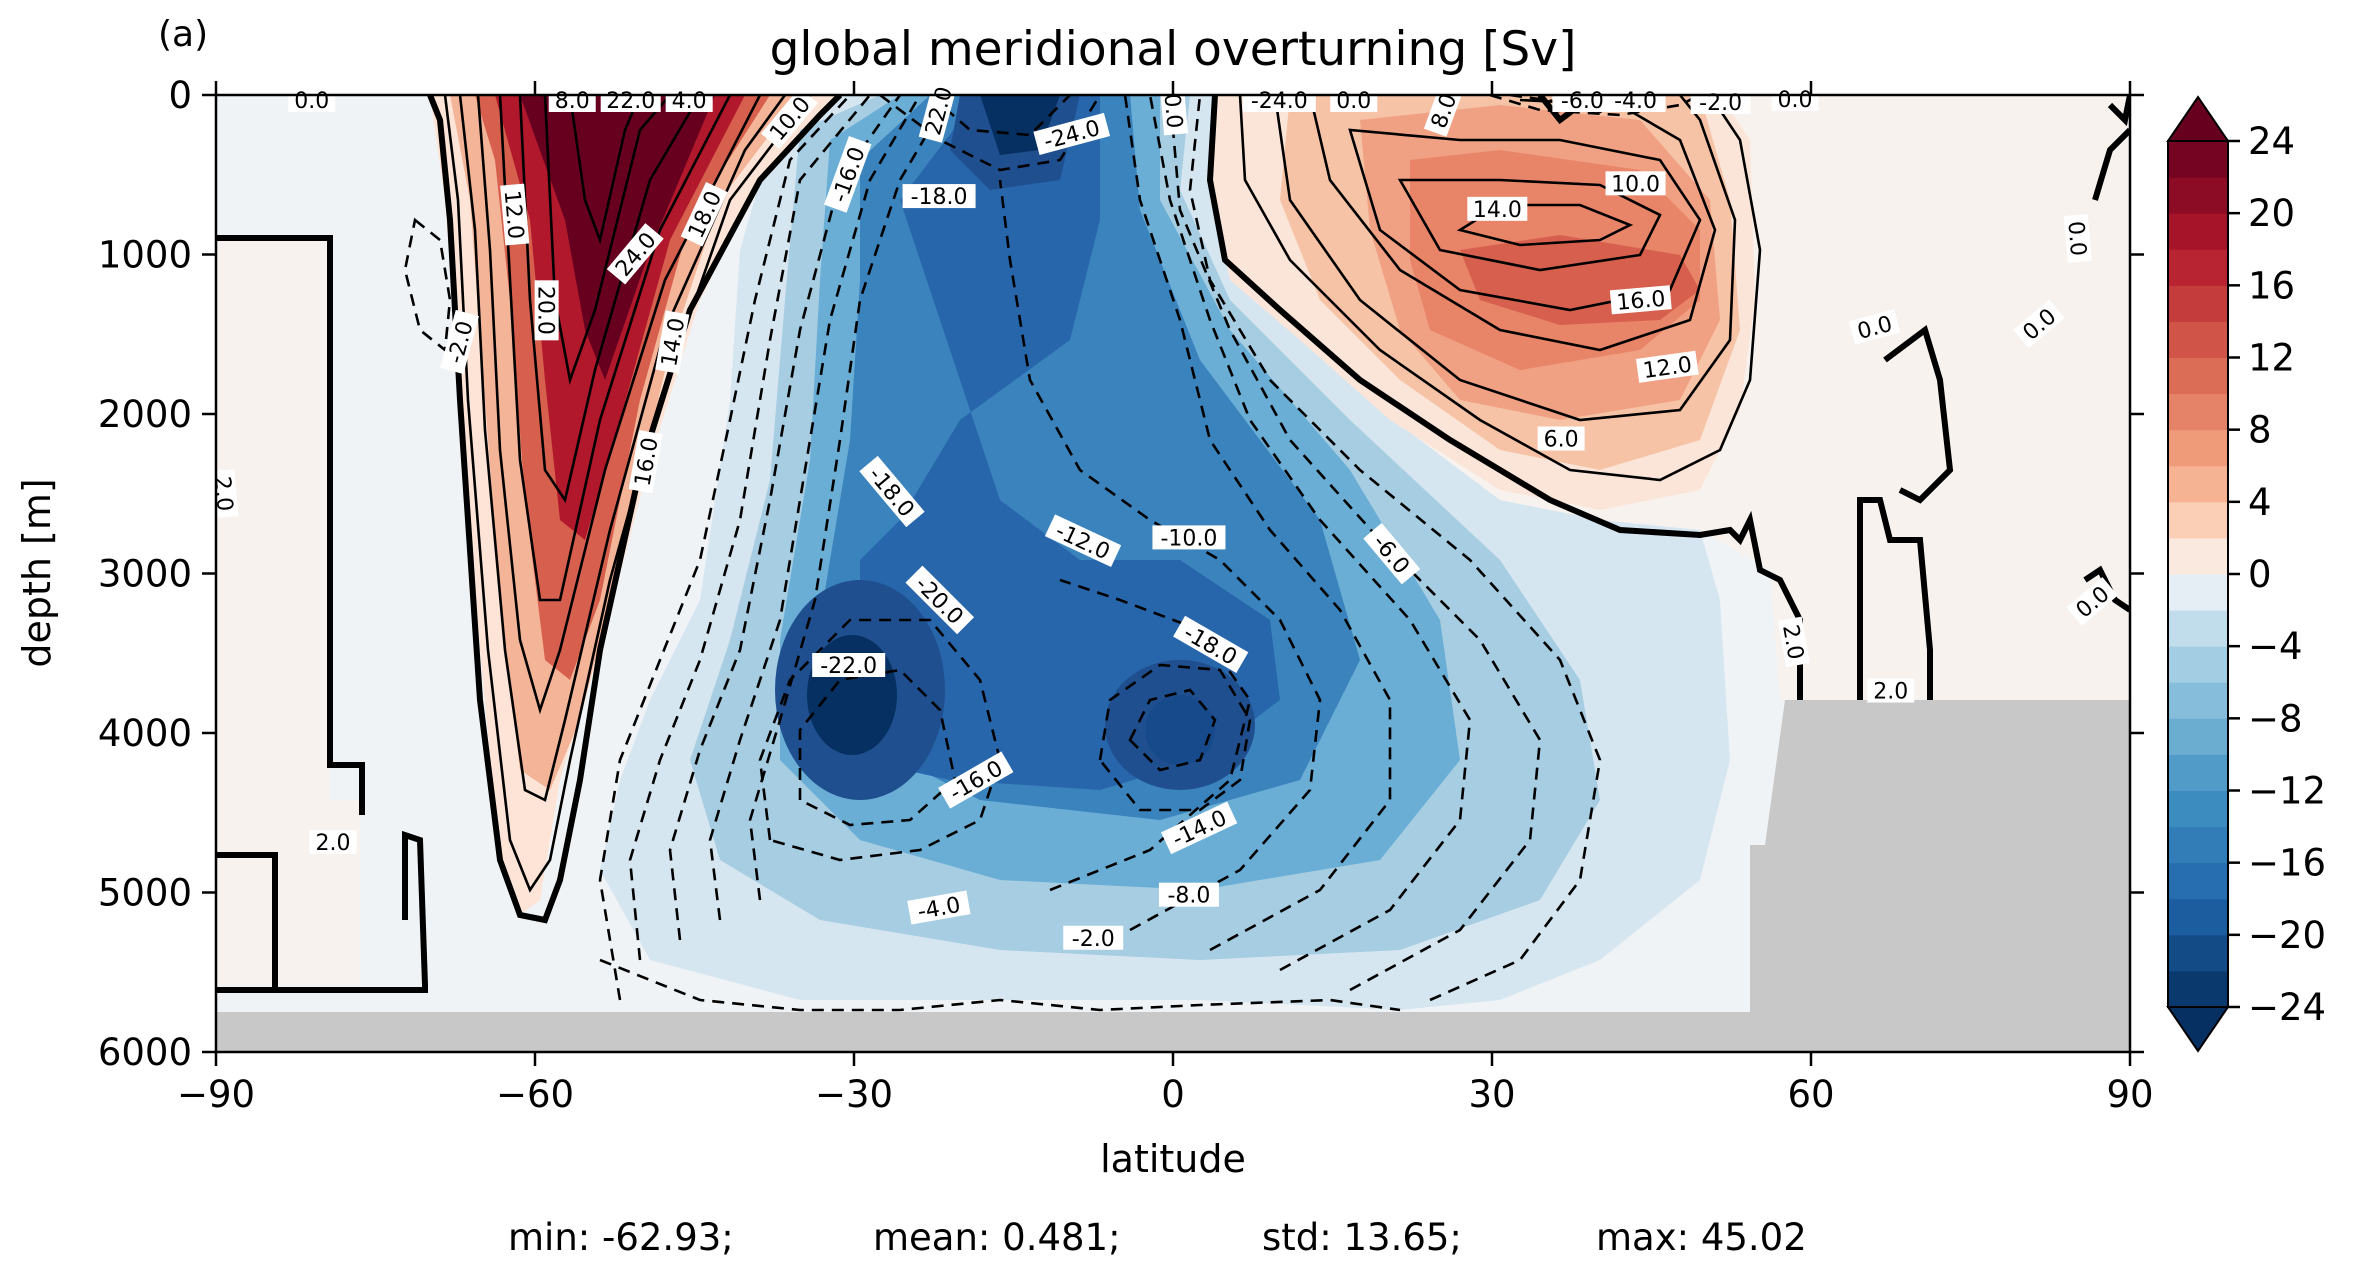  What do you see at coordinates (630, 101) in the screenshot?
I see `contour-label-text: 22.0` at bounding box center [630, 101].